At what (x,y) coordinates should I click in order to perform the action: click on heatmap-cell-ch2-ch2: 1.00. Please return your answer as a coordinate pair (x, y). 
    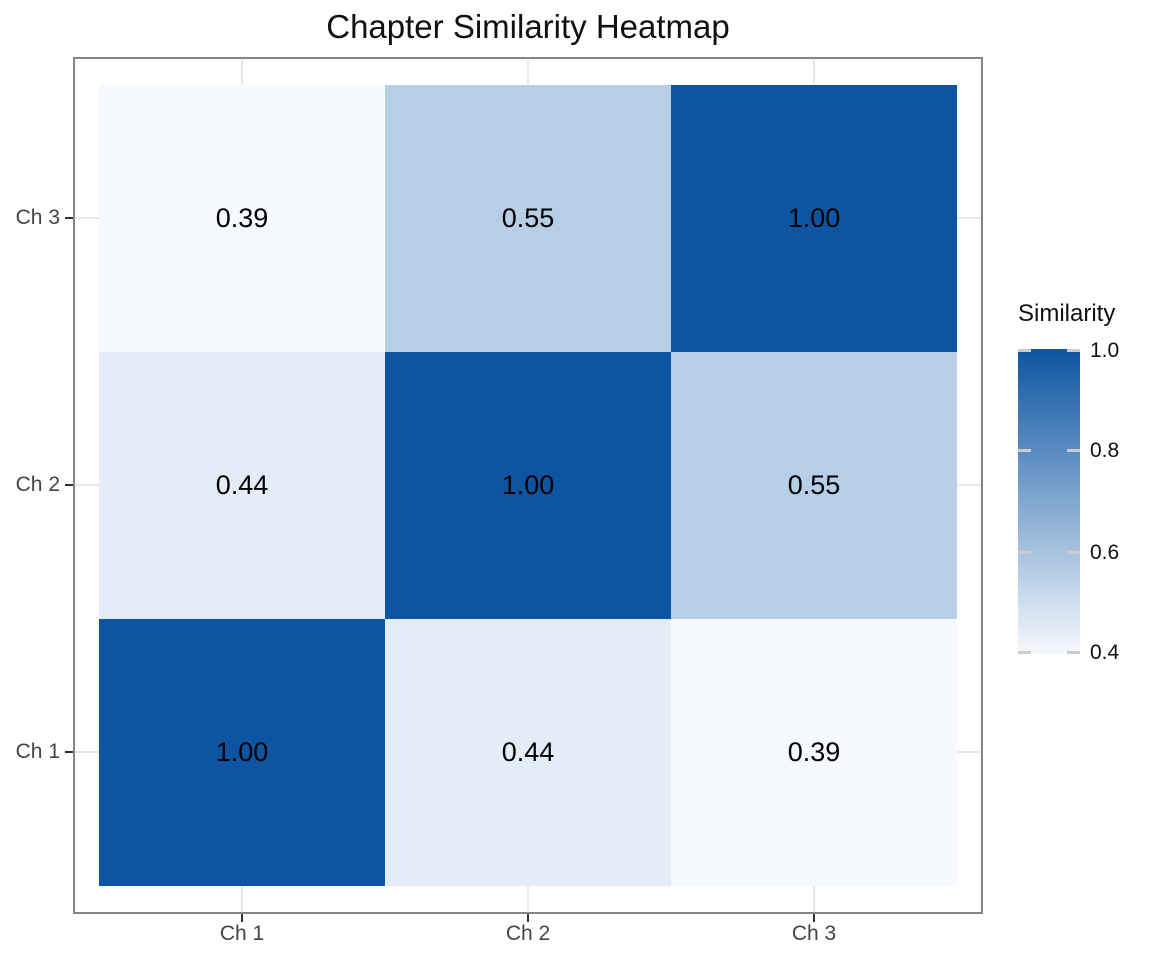
    Looking at the image, I should click on (528, 485).